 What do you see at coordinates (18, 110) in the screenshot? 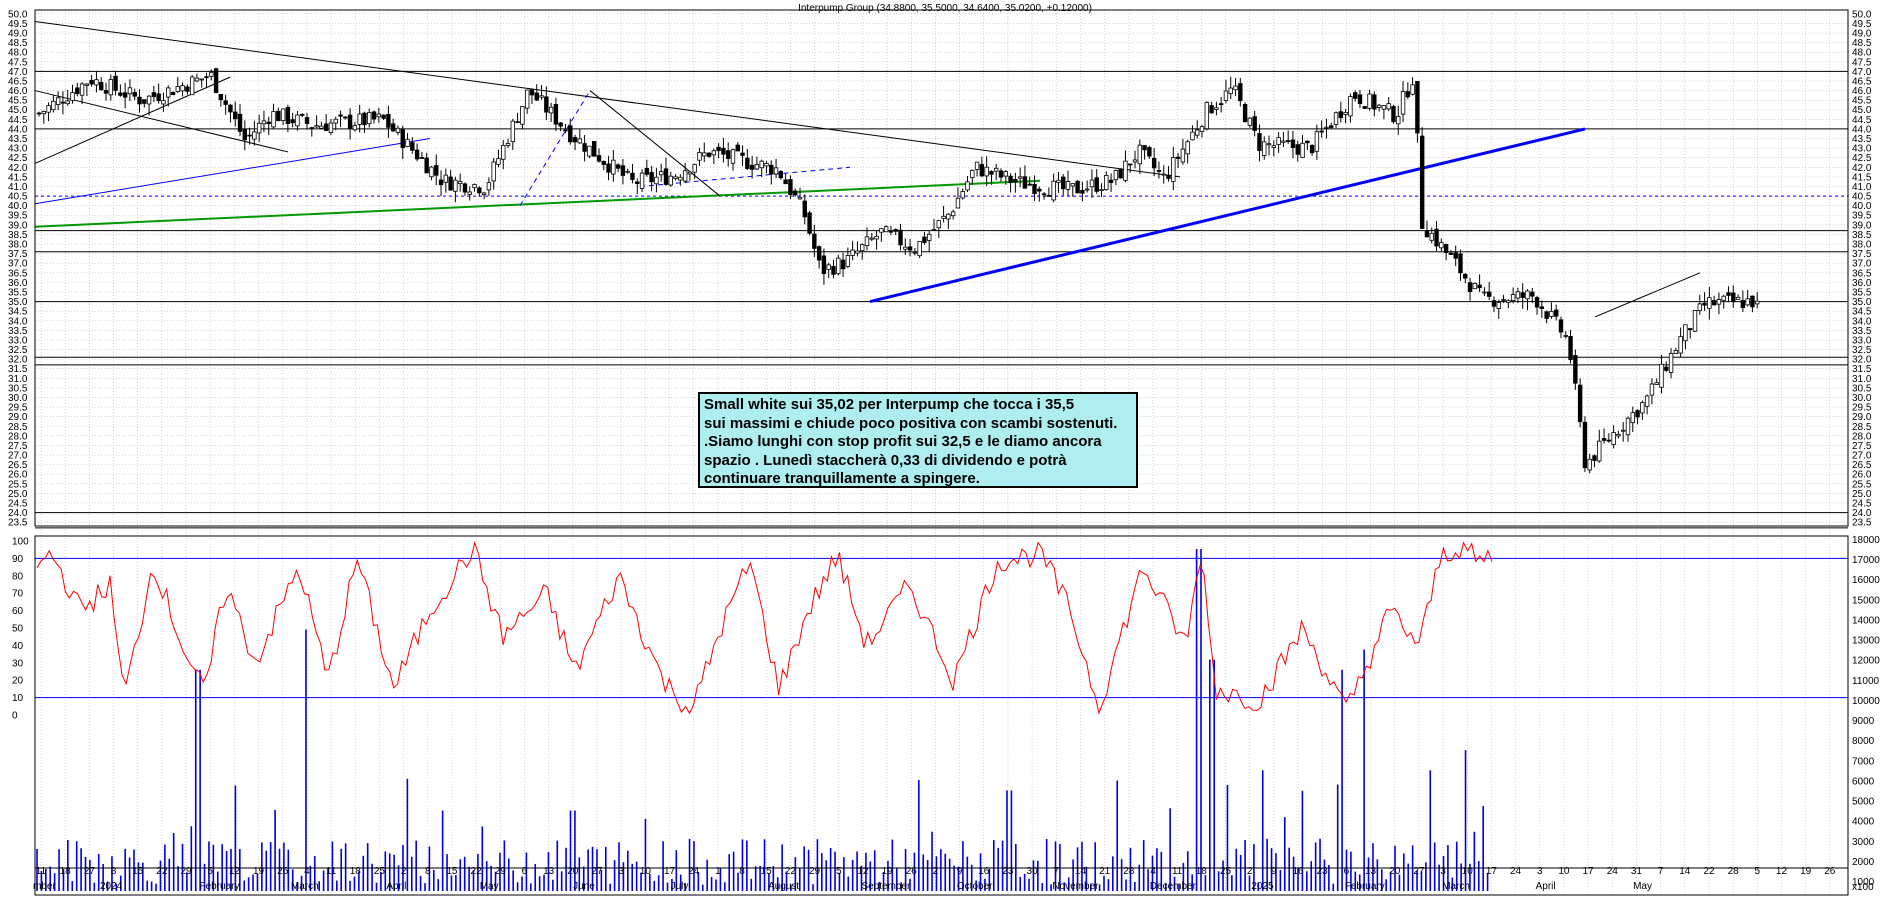
I see `price-tick-left: 45.0` at bounding box center [18, 110].